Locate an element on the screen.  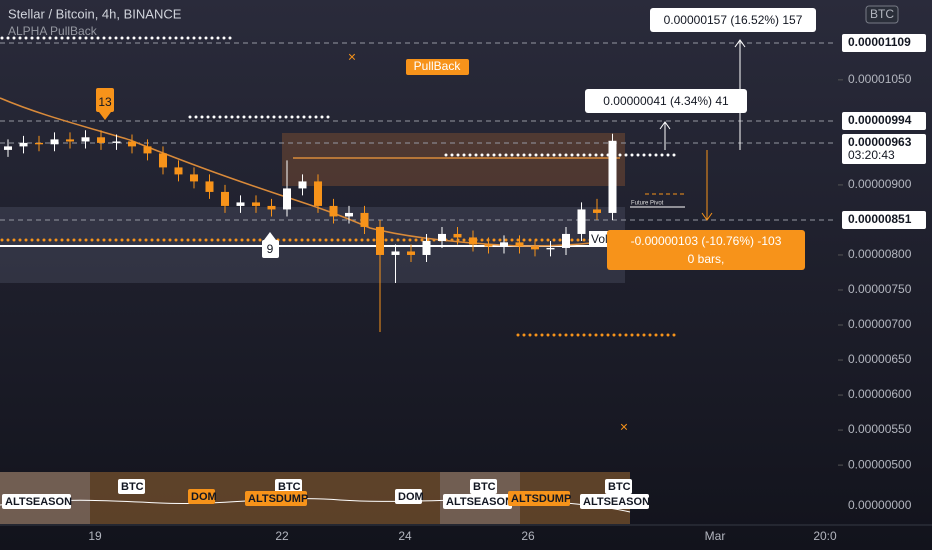
pullback-text: PullBack is located at coordinates (438, 66).